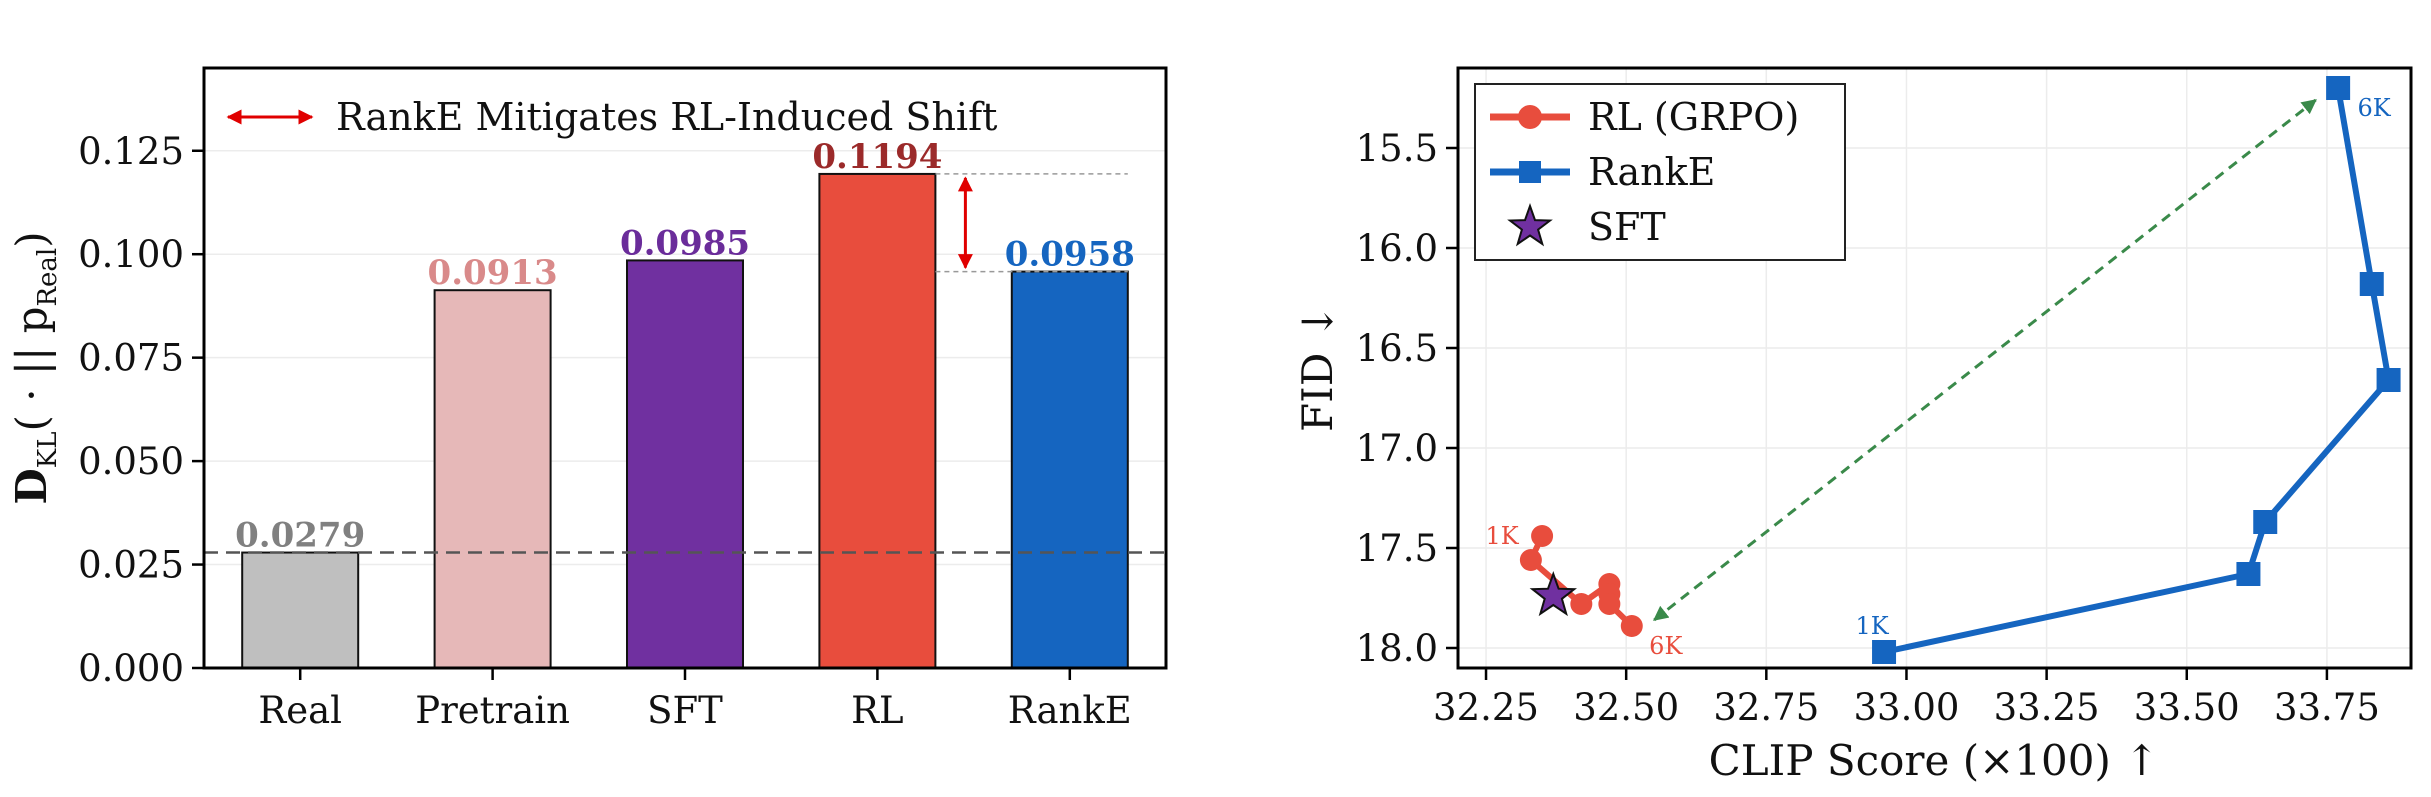  What do you see at coordinates (131, 358) in the screenshot?
I see `bar-y-tick-label: 0.075` at bounding box center [131, 358].